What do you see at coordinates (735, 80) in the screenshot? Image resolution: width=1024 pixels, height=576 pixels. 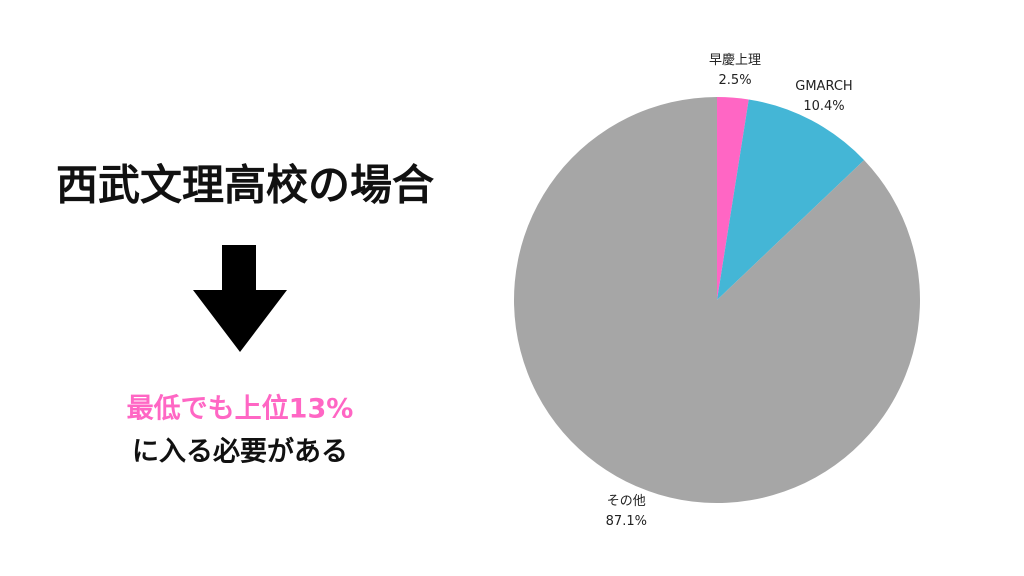 I see `slice-value-label: 2.5%` at bounding box center [735, 80].